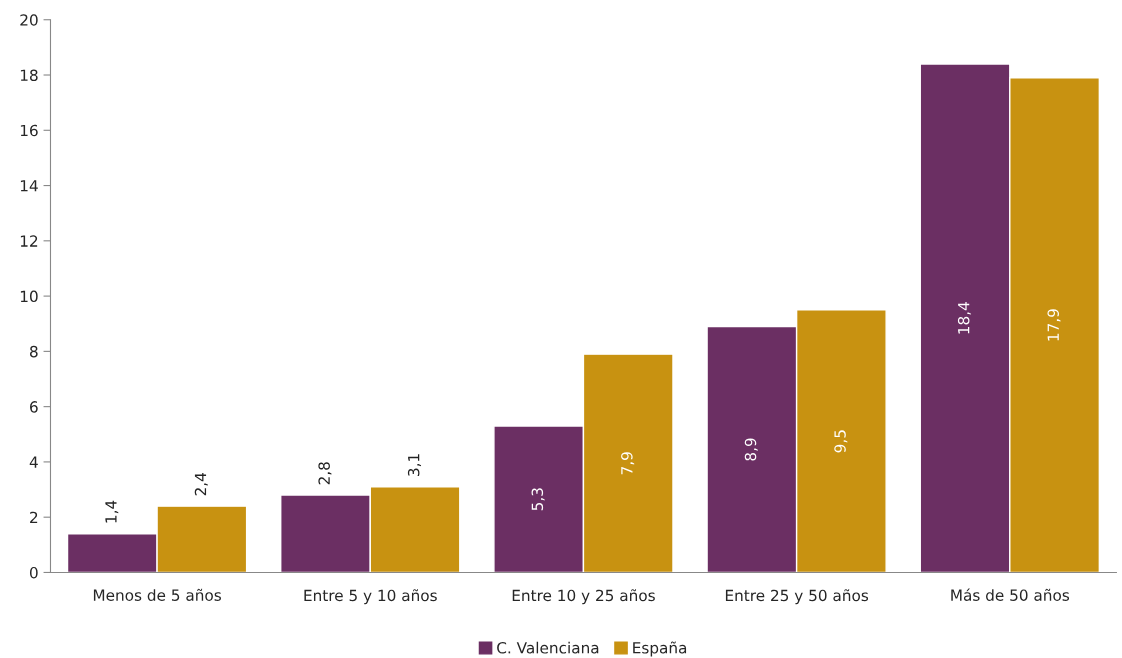  What do you see at coordinates (1010, 594) in the screenshot?
I see `x-tick-label: Más de 50 años` at bounding box center [1010, 594].